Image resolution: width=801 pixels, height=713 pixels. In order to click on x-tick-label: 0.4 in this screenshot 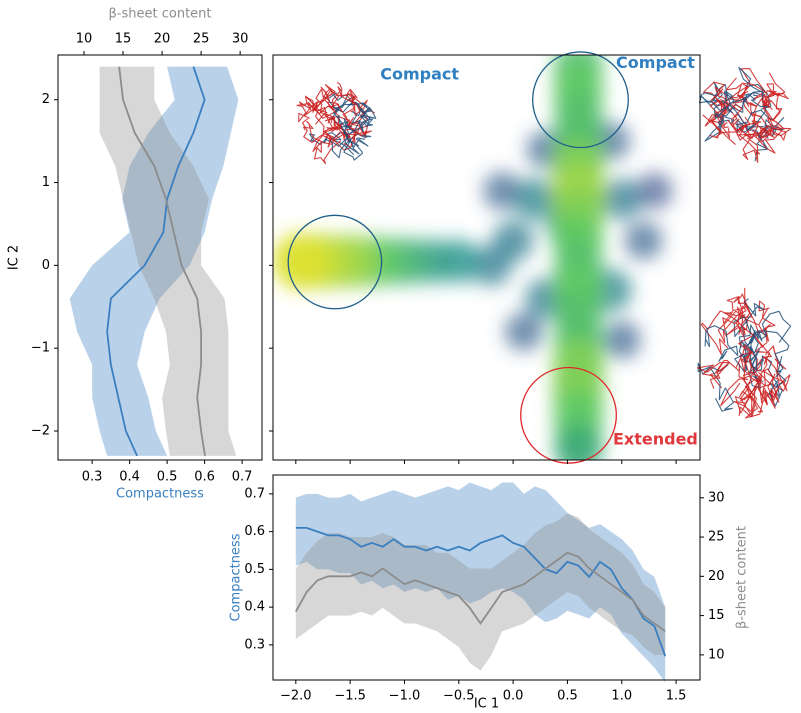, I will do `click(129, 477)`.